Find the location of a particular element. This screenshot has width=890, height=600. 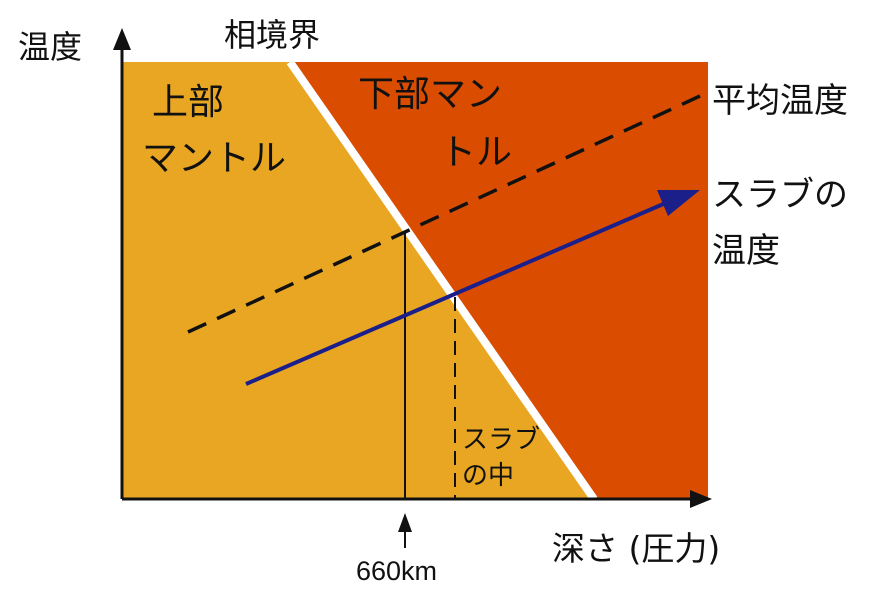

slab-interior-label-line2: の中 is located at coordinates (488, 476).